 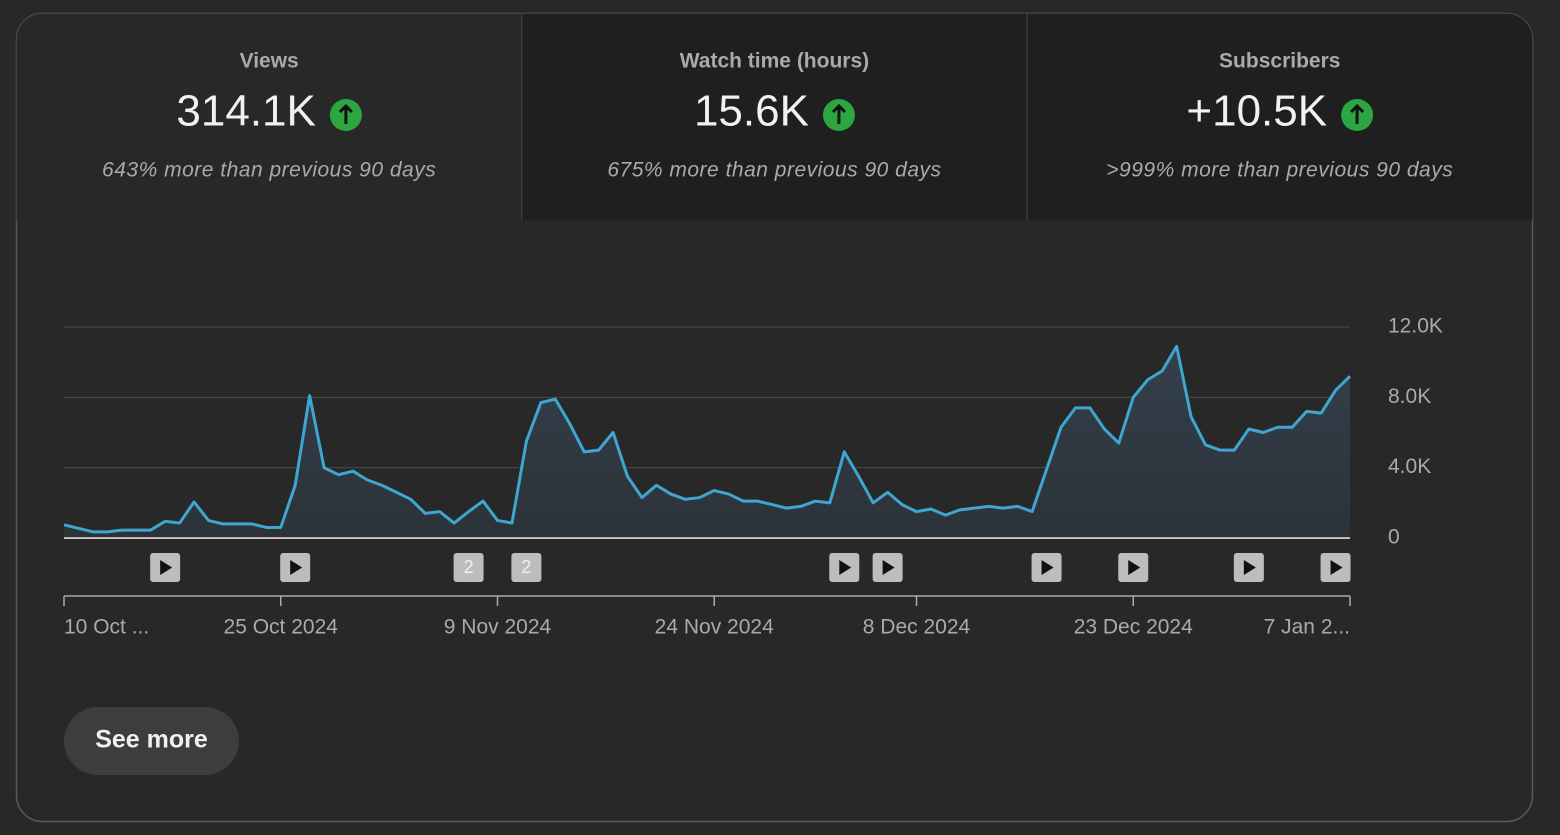 What do you see at coordinates (774, 61) in the screenshot?
I see `tab-title: Watch time (hours)` at bounding box center [774, 61].